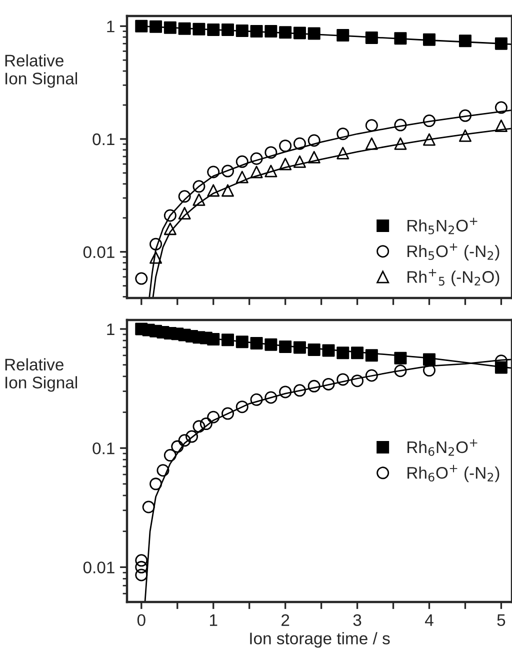 This screenshot has width=512, height=659. Describe the element at coordinates (357, 620) in the screenshot. I see `x-tick-label: 3` at that location.